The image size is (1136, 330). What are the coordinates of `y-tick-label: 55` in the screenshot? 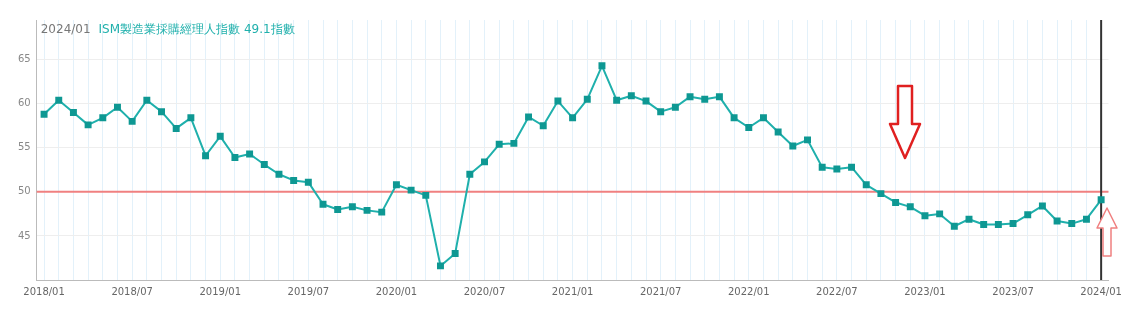 It's located at (24, 147).